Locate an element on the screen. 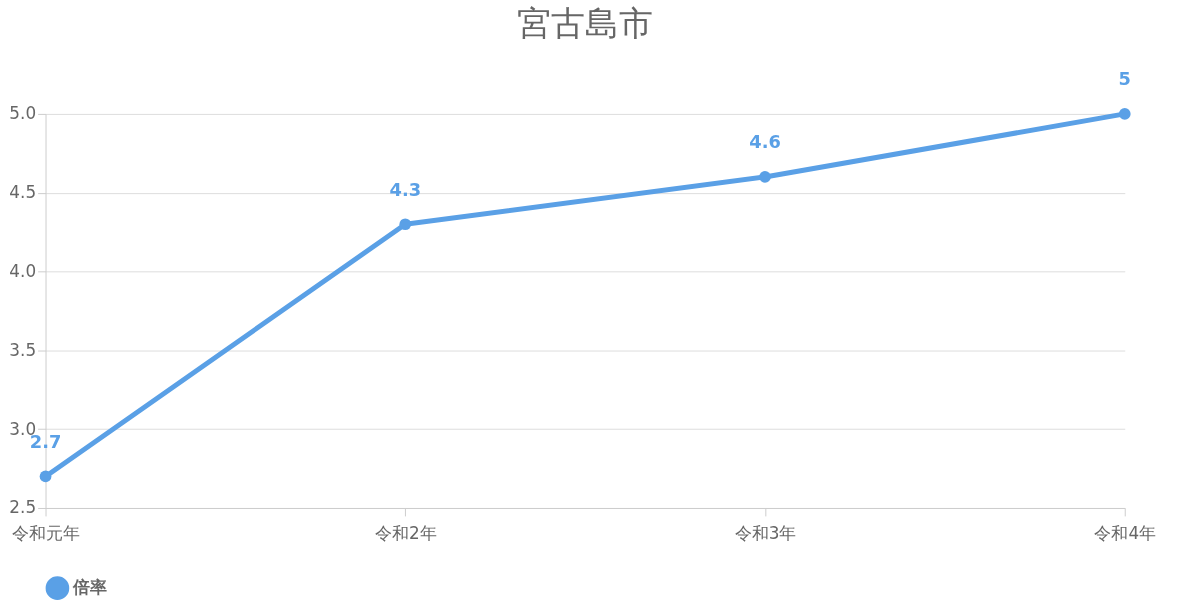  y-tick-label: 2.5 is located at coordinates (23, 507).